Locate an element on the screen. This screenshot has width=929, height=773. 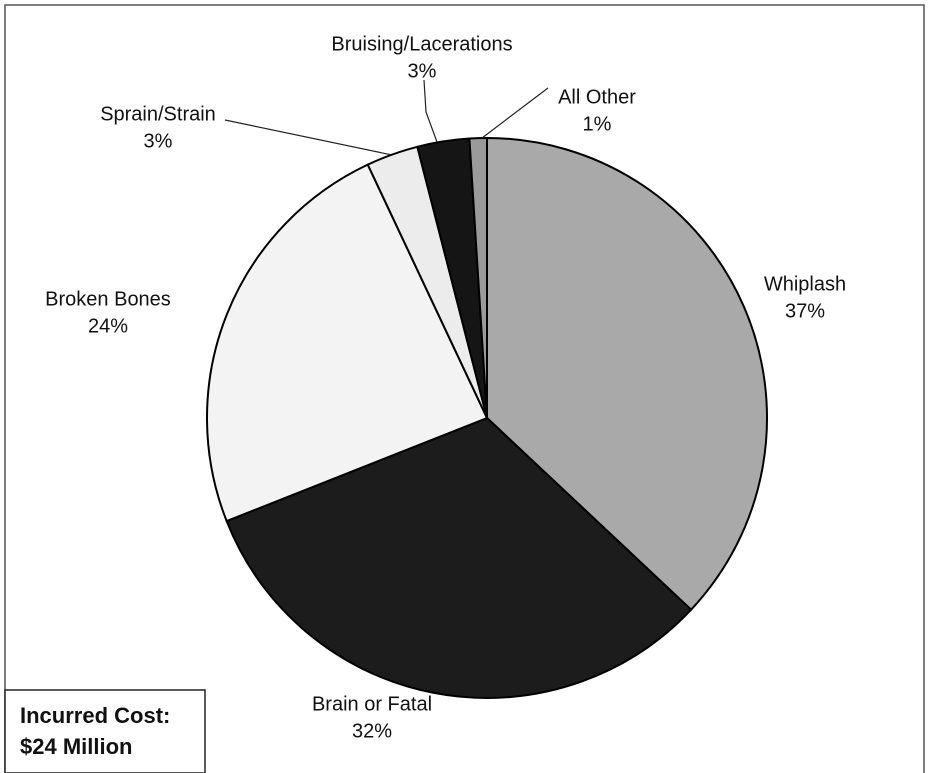
slice-value-label: 37% is located at coordinates (805, 311).